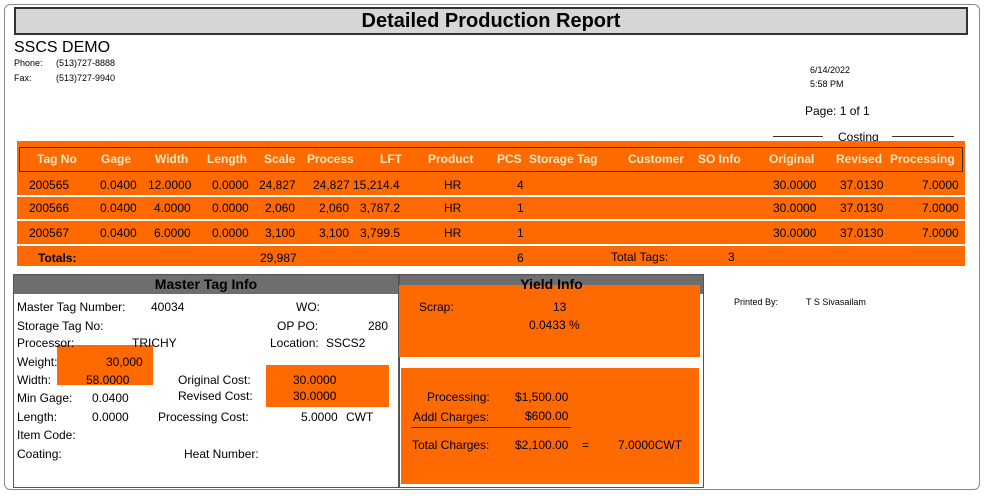 This screenshot has height=496, width=986. What do you see at coordinates (334, 208) in the screenshot?
I see `cell-process: 2,060` at bounding box center [334, 208].